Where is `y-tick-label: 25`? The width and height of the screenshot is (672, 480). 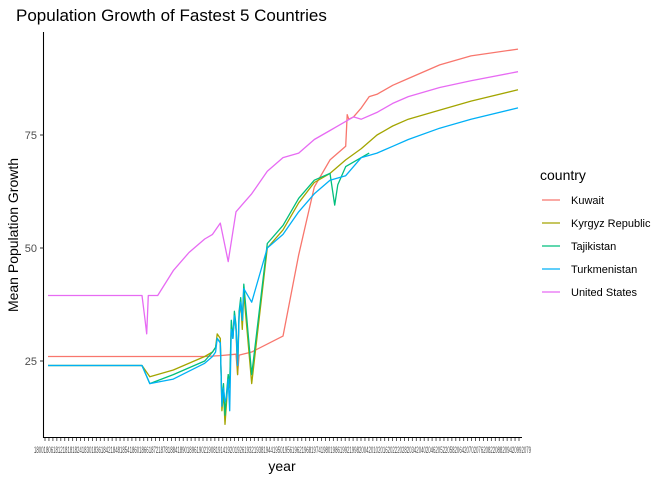 y-tick-label: 25 is located at coordinates (31, 362).